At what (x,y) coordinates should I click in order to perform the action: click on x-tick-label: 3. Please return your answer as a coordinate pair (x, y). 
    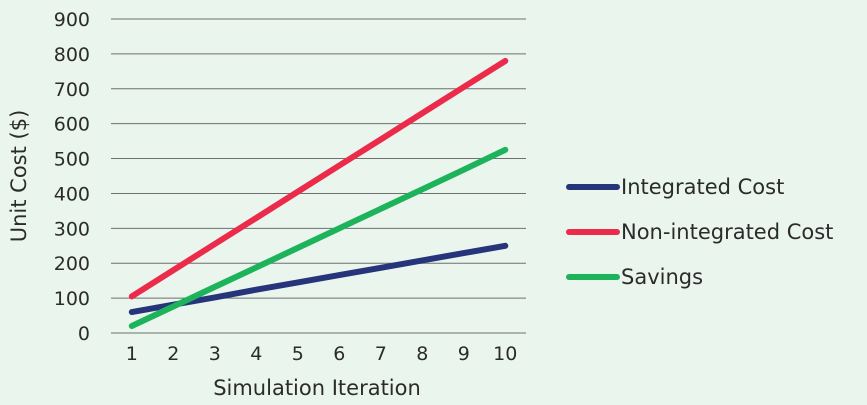
    Looking at the image, I should click on (215, 354).